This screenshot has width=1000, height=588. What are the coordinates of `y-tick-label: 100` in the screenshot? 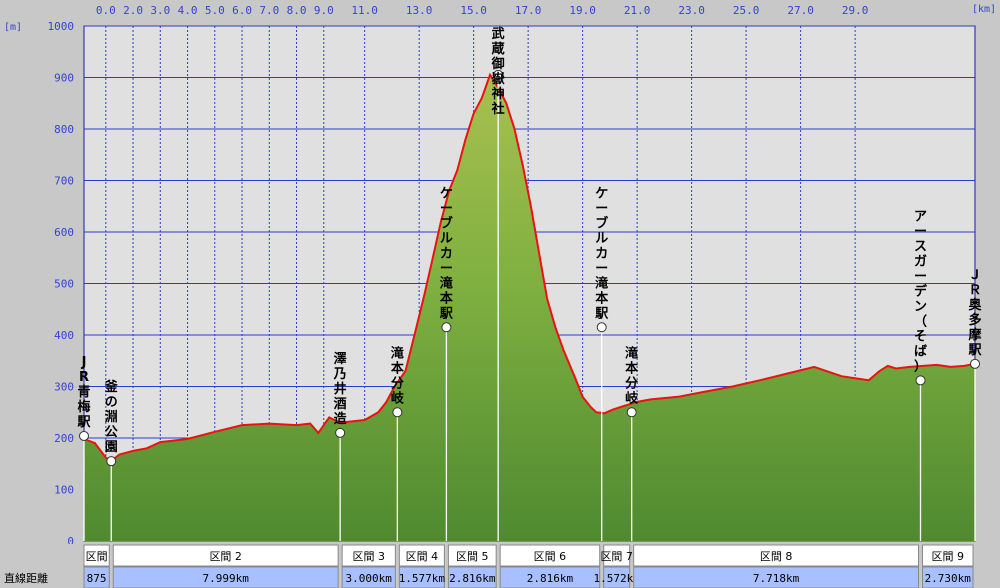 It's located at (64, 490).